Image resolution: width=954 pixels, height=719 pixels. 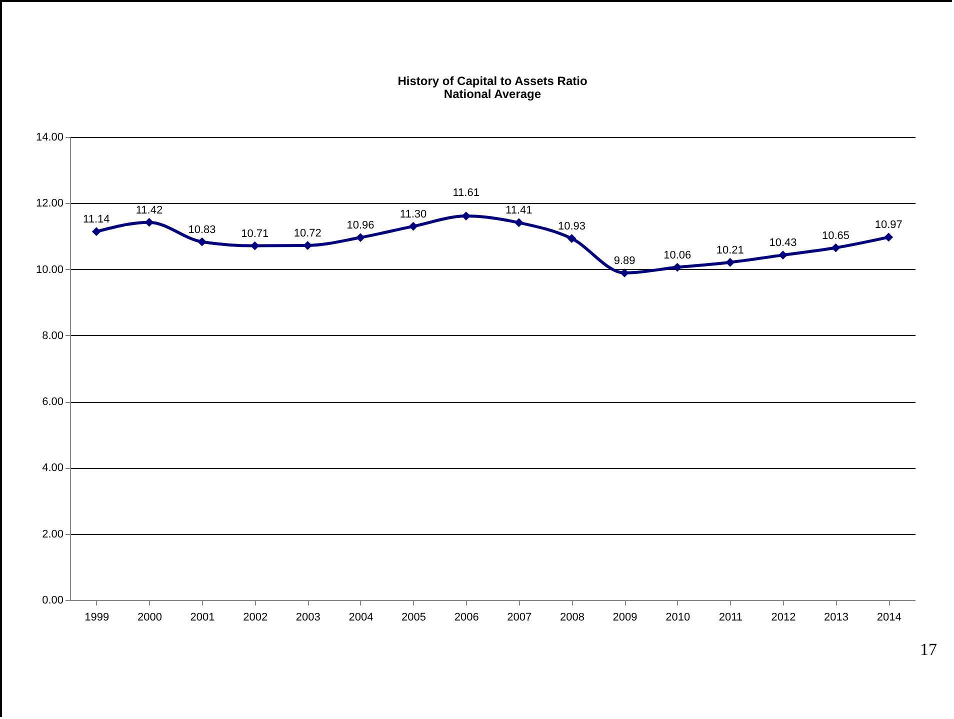 I want to click on x-tick-label: 2006, so click(x=466, y=618).